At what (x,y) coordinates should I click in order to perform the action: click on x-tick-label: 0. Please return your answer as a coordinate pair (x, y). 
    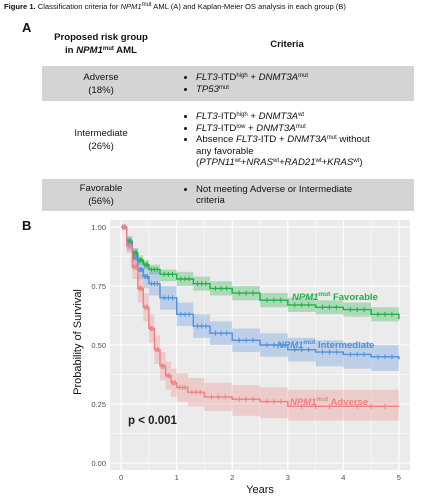
    Looking at the image, I should click on (121, 477).